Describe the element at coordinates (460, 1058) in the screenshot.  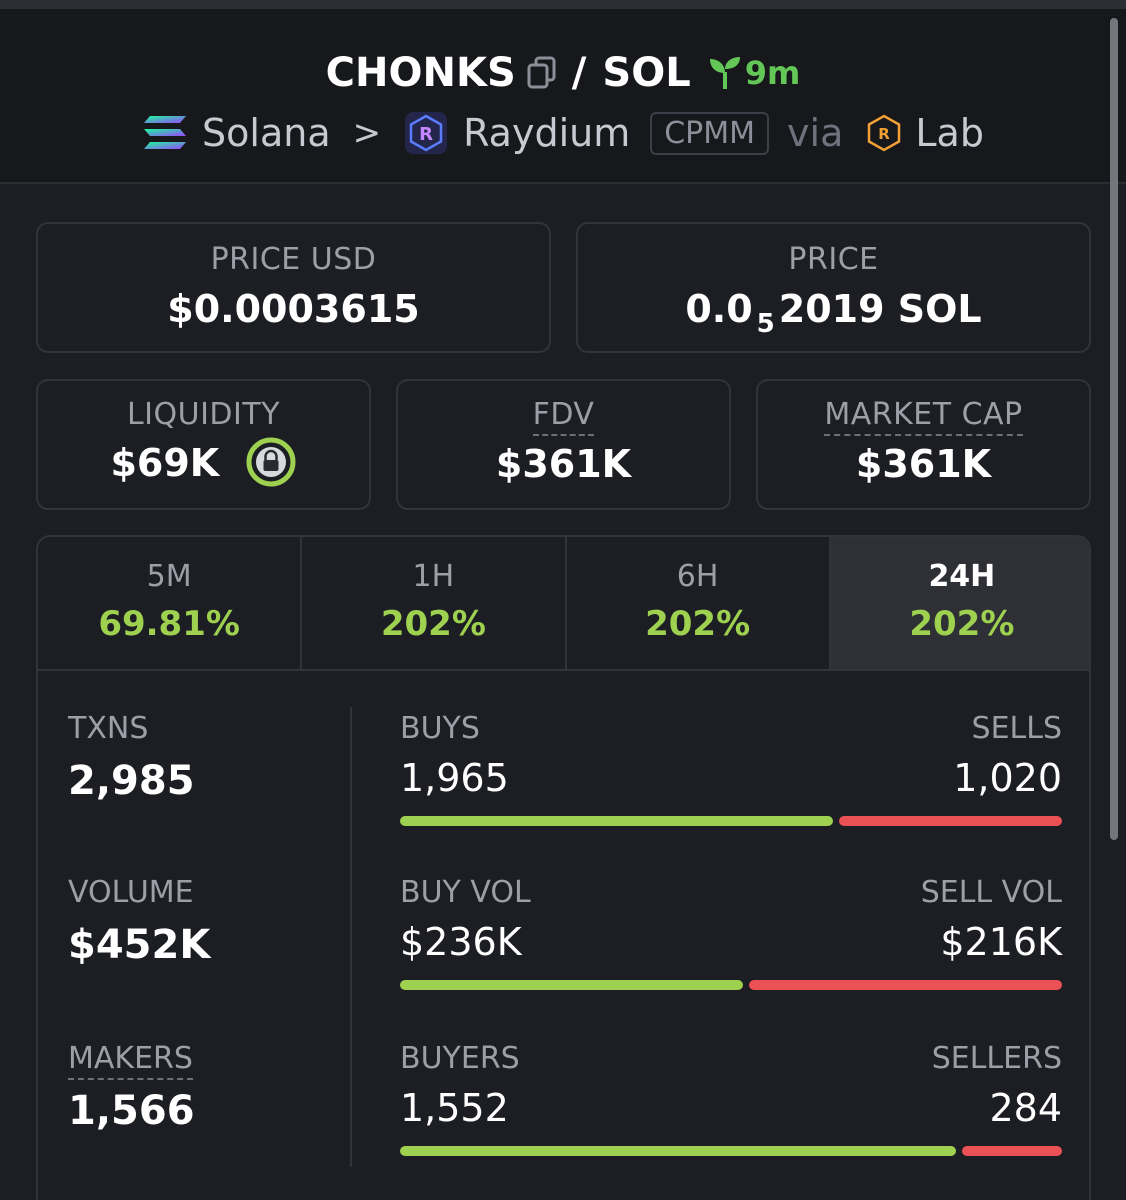
I see `buyers-label: BUYERS` at that location.